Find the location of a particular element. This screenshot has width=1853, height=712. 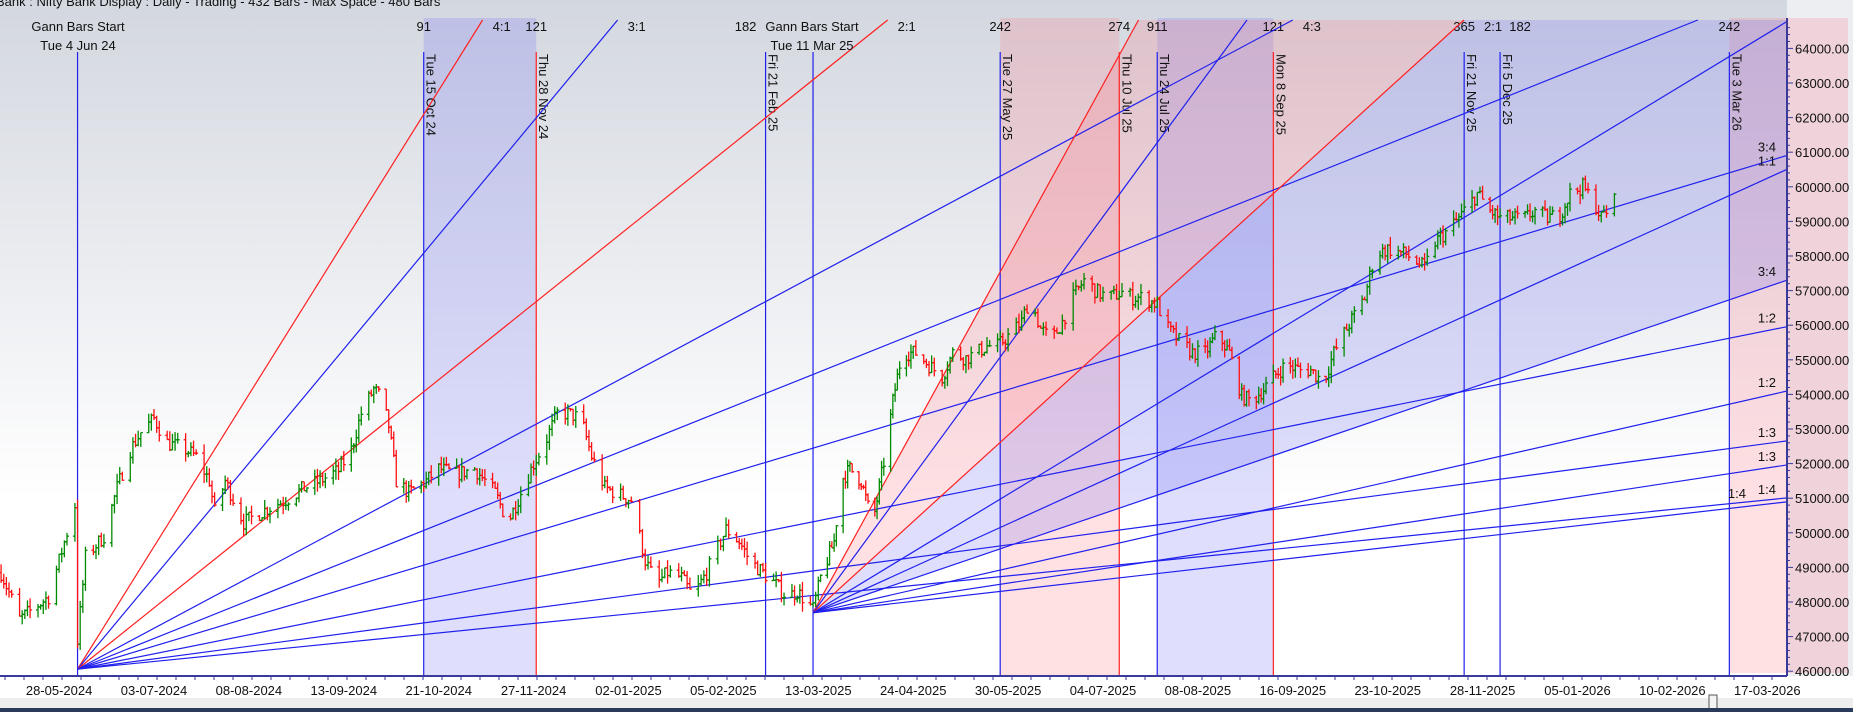

time-line-count-label: 365 is located at coordinates (1464, 26).